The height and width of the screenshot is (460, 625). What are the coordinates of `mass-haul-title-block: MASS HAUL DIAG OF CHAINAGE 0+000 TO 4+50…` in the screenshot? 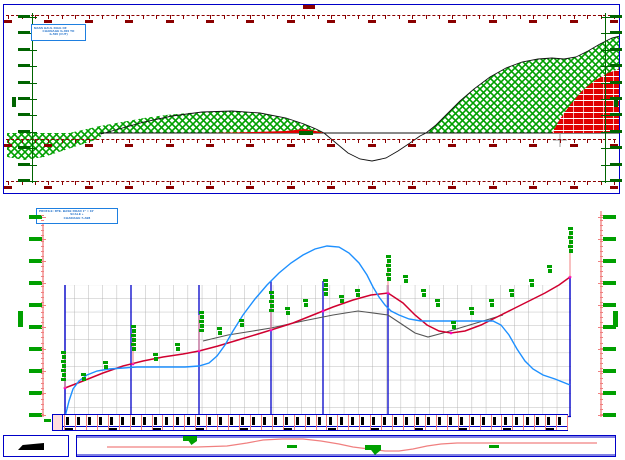 It's located at (58, 32).